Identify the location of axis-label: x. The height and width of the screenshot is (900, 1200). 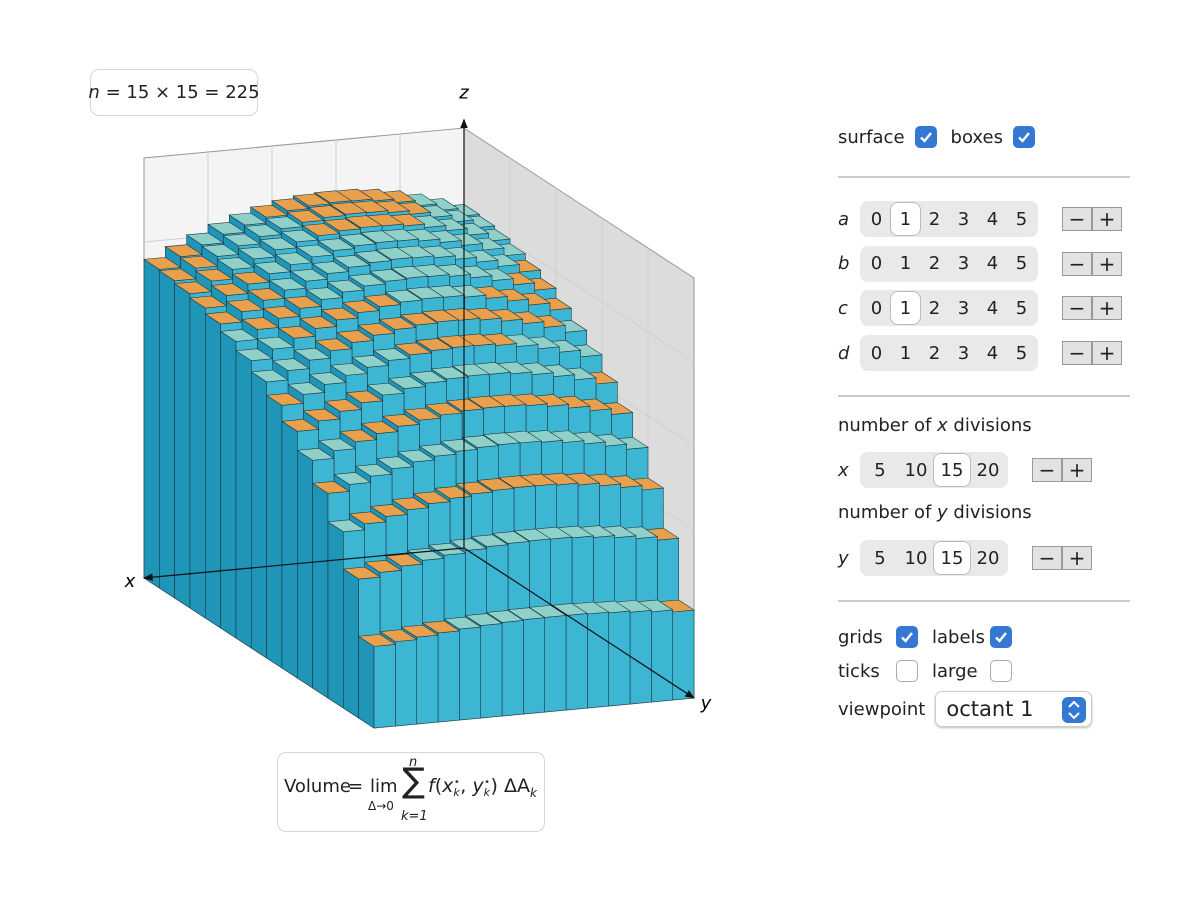
(130, 581).